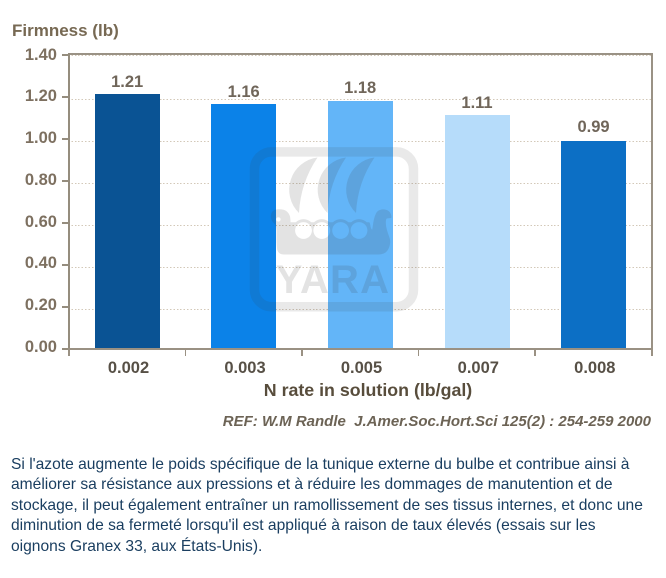 Image resolution: width=666 pixels, height=578 pixels. What do you see at coordinates (333, 280) in the screenshot?
I see `svg-text: YARA` at bounding box center [333, 280].